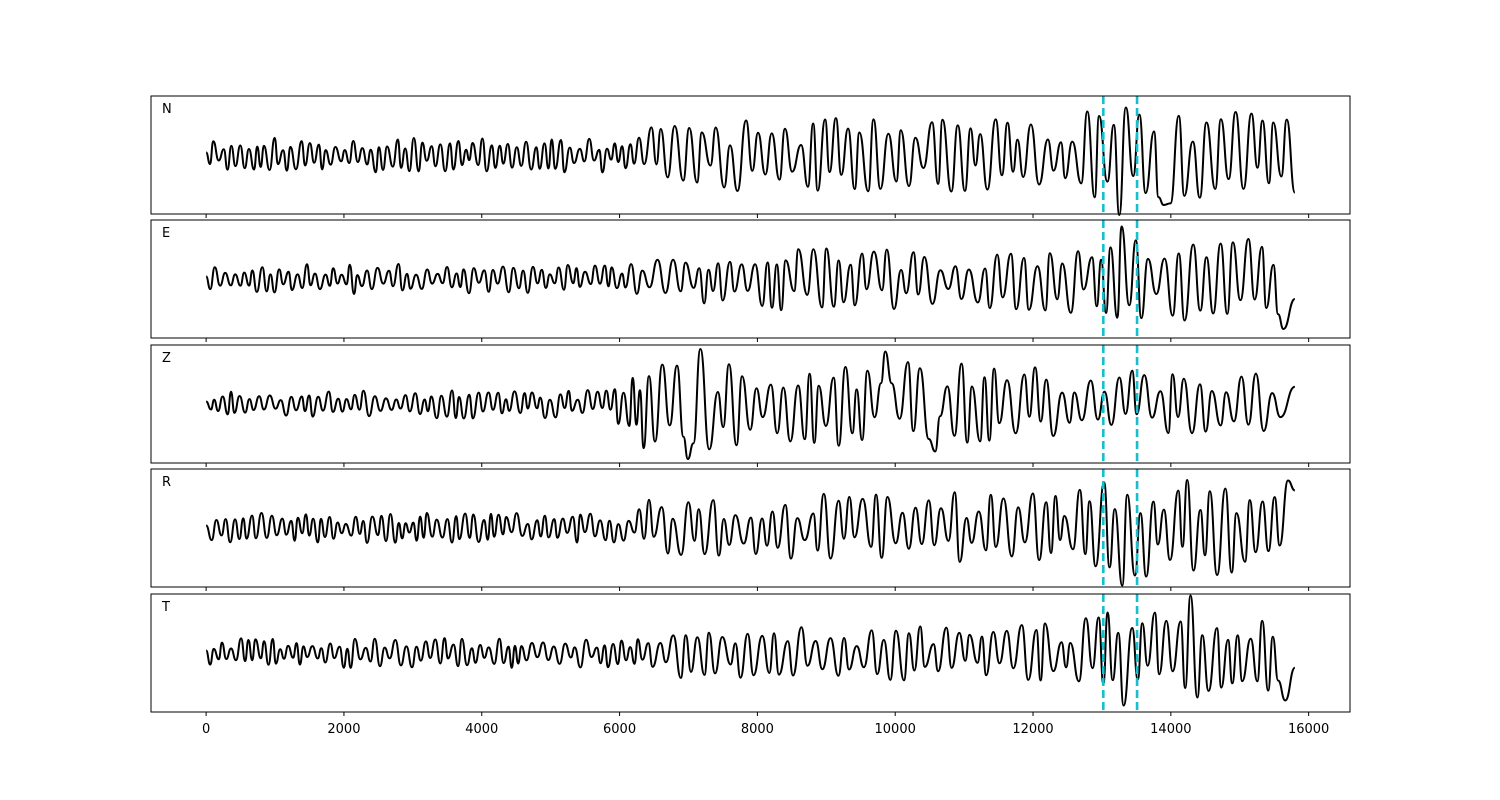 The height and width of the screenshot is (800, 1500). What do you see at coordinates (750, 161) in the screenshot?
I see `trace-line-n` at bounding box center [750, 161].